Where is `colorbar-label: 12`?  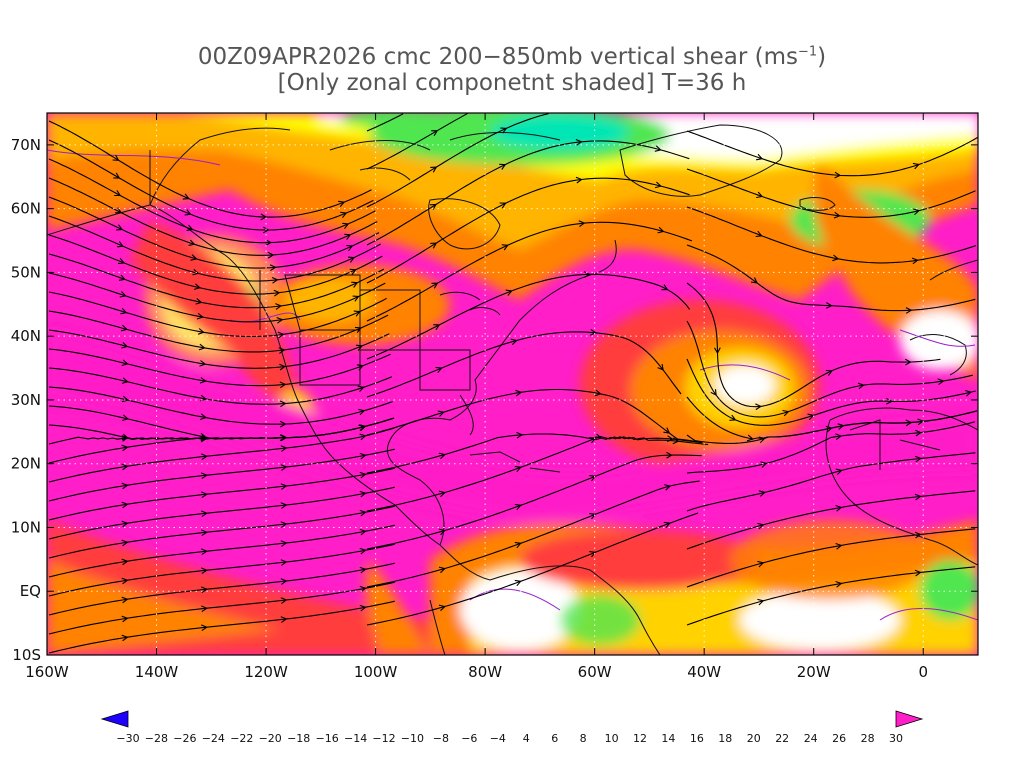
colorbar-label: 12 is located at coordinates (640, 738).